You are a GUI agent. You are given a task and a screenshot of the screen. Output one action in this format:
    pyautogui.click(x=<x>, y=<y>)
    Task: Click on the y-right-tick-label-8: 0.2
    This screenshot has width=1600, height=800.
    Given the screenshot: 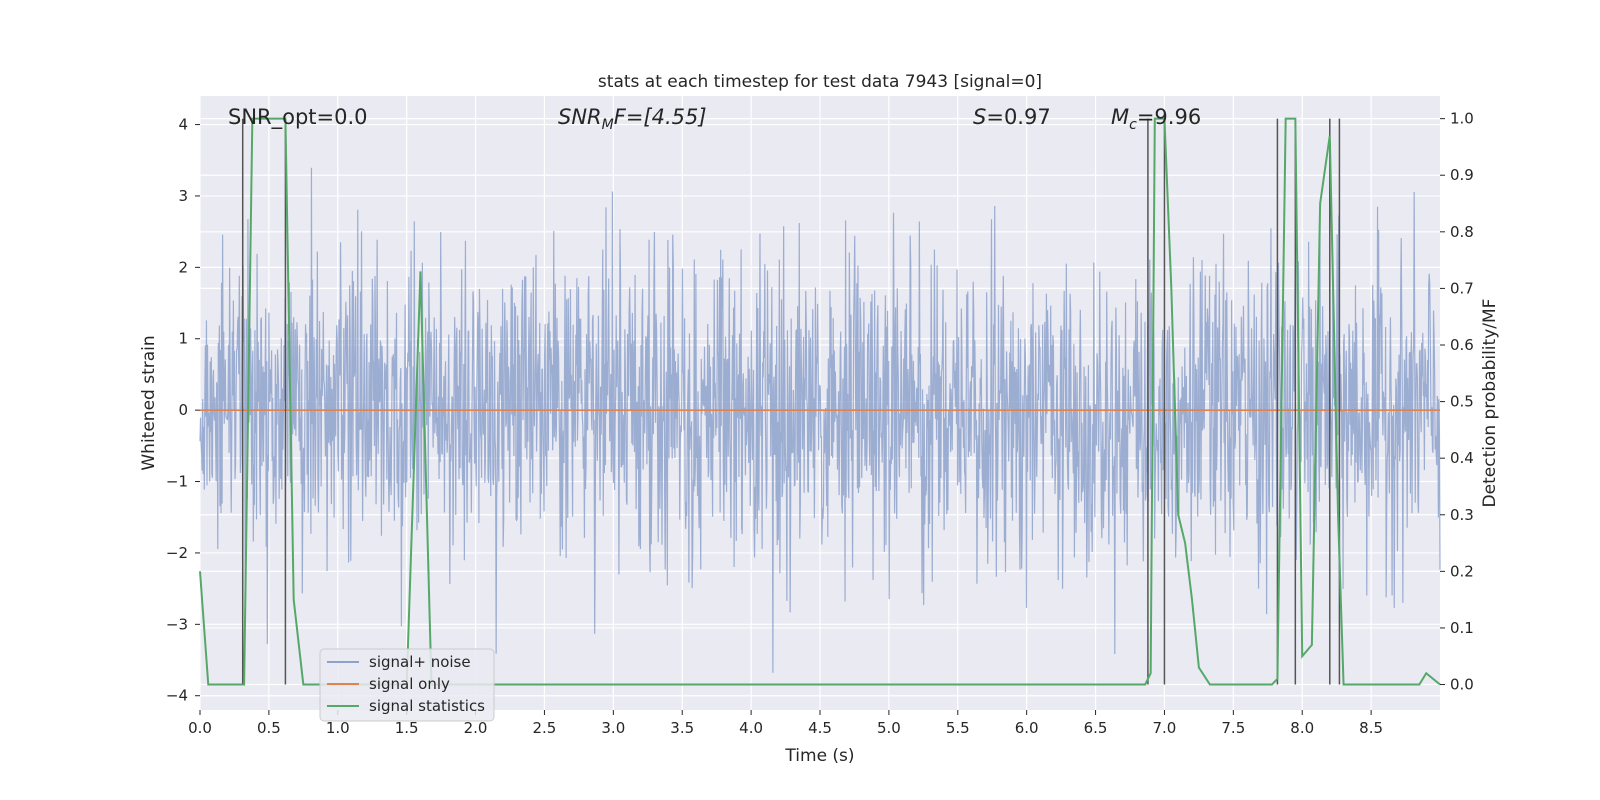 What is the action you would take?
    pyautogui.click(x=1462, y=571)
    